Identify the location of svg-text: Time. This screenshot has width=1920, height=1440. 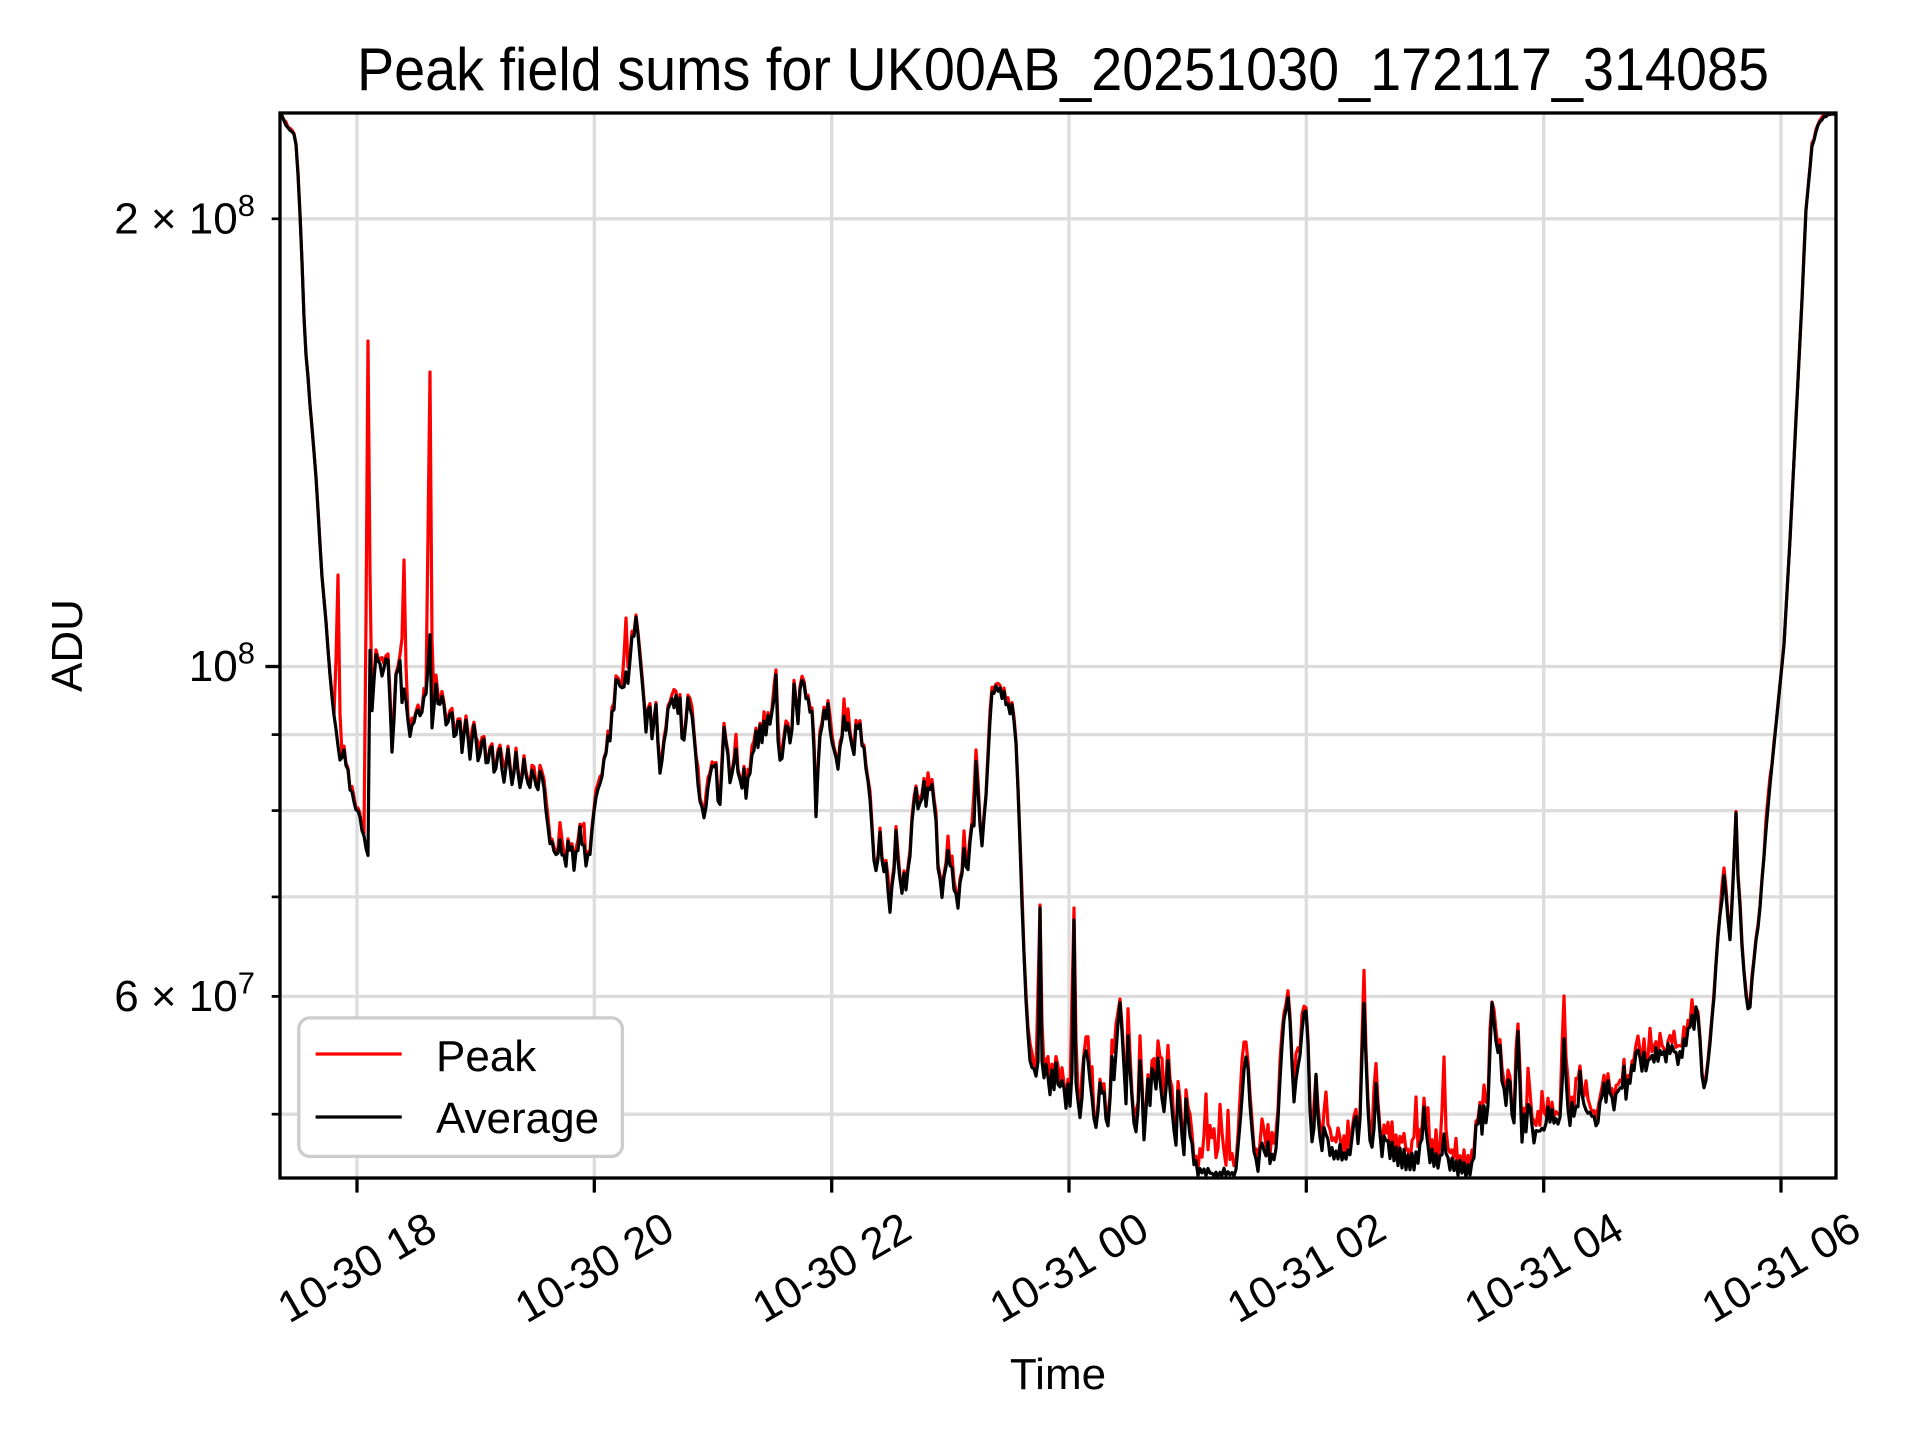
(1058, 1374).